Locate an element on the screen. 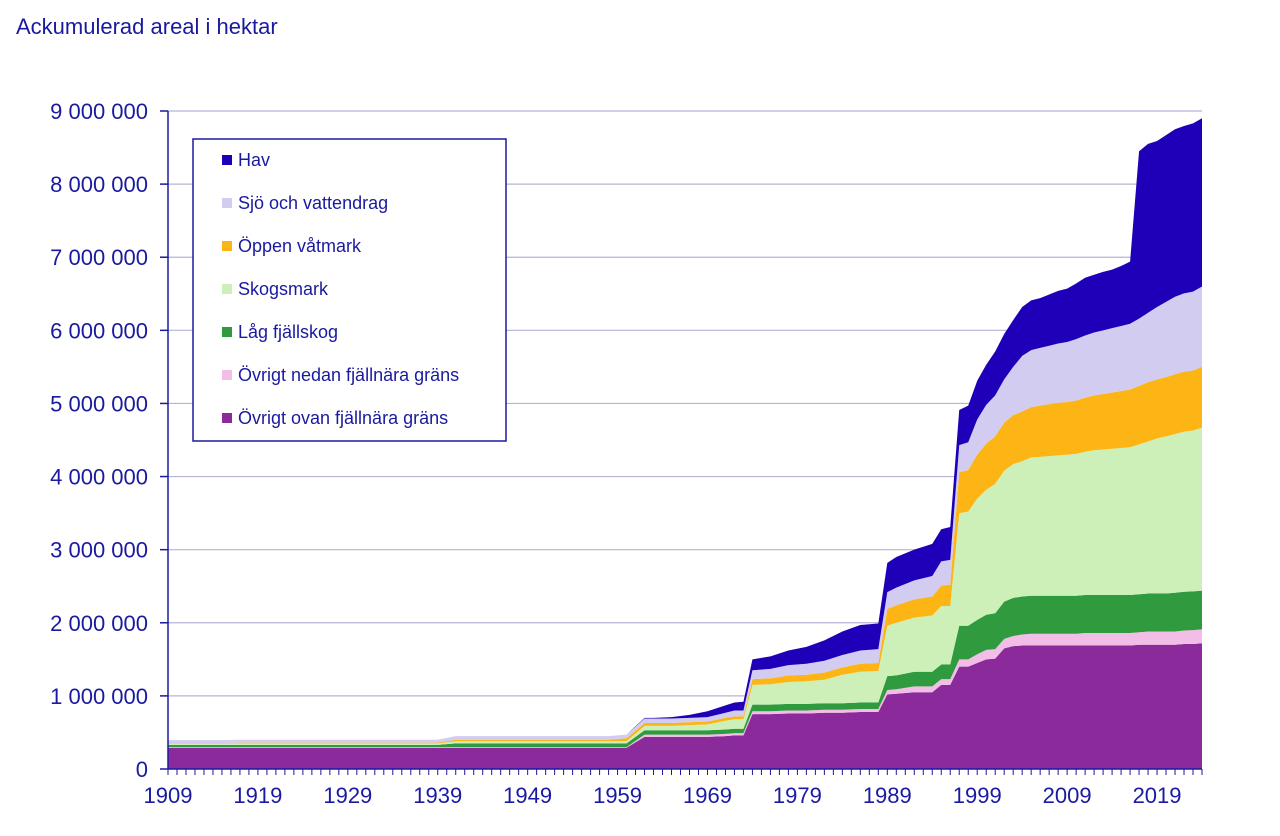  legend-box is located at coordinates (349, 290).